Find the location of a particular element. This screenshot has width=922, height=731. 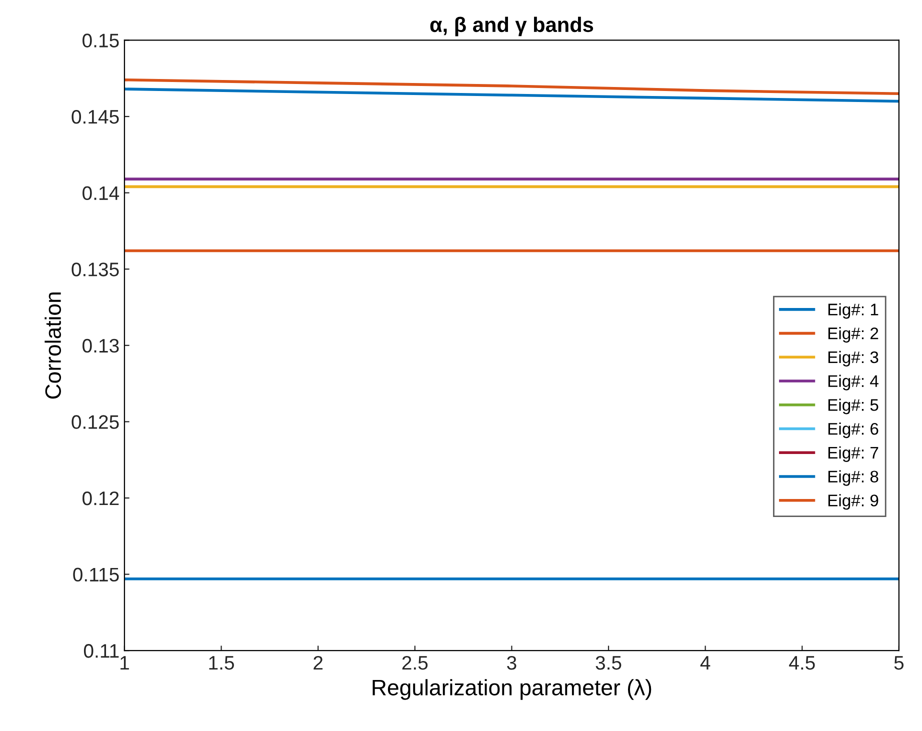

y-axis-title: Corrolation is located at coordinates (53, 345).